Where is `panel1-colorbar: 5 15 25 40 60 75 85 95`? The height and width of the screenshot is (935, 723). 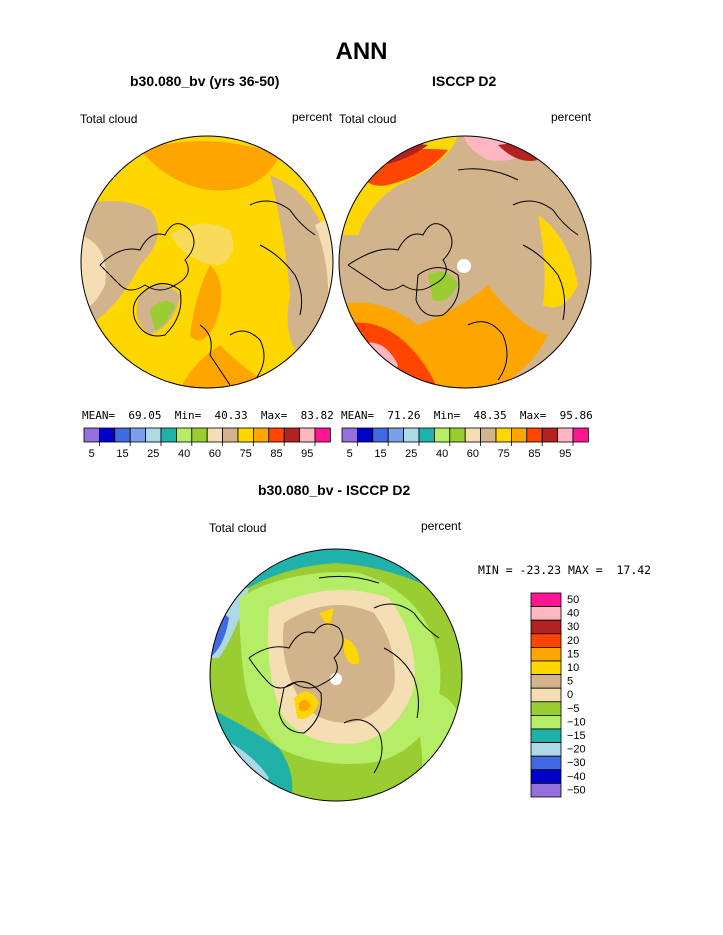 panel1-colorbar: 5 15 25 40 60 75 85 95 is located at coordinates (207, 443).